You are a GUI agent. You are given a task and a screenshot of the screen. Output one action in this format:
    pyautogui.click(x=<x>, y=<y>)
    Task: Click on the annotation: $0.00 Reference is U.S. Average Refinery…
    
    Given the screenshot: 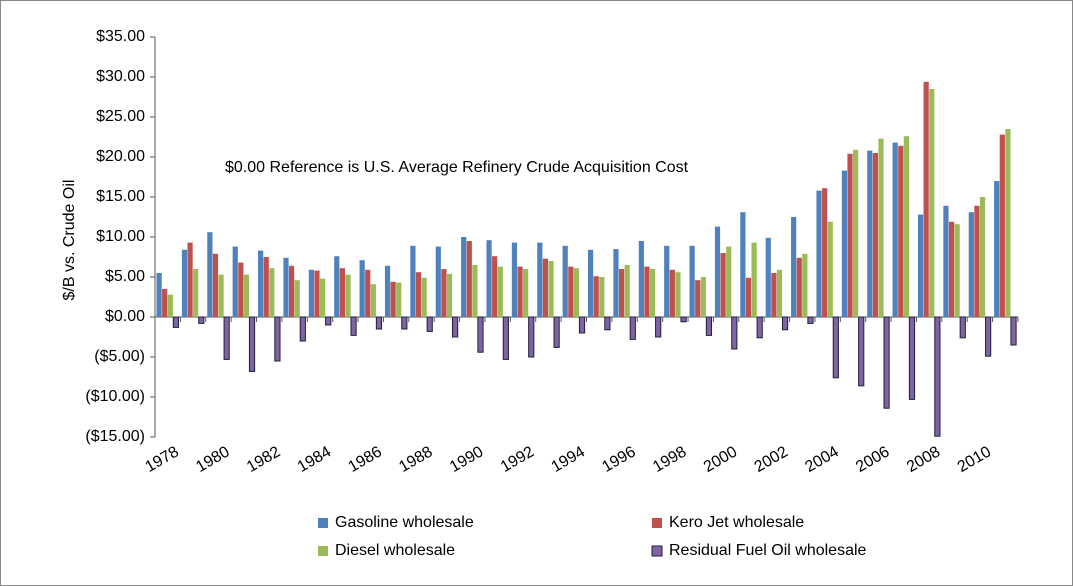 What is the action you would take?
    pyautogui.click(x=457, y=167)
    